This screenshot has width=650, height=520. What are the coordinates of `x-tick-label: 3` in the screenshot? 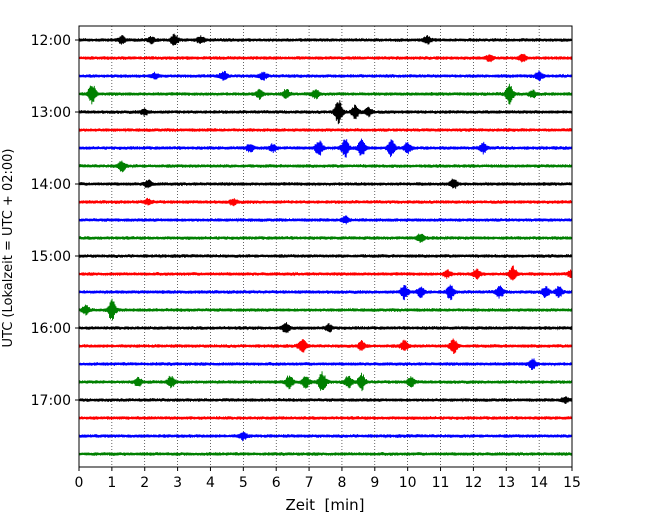 It's located at (177, 483).